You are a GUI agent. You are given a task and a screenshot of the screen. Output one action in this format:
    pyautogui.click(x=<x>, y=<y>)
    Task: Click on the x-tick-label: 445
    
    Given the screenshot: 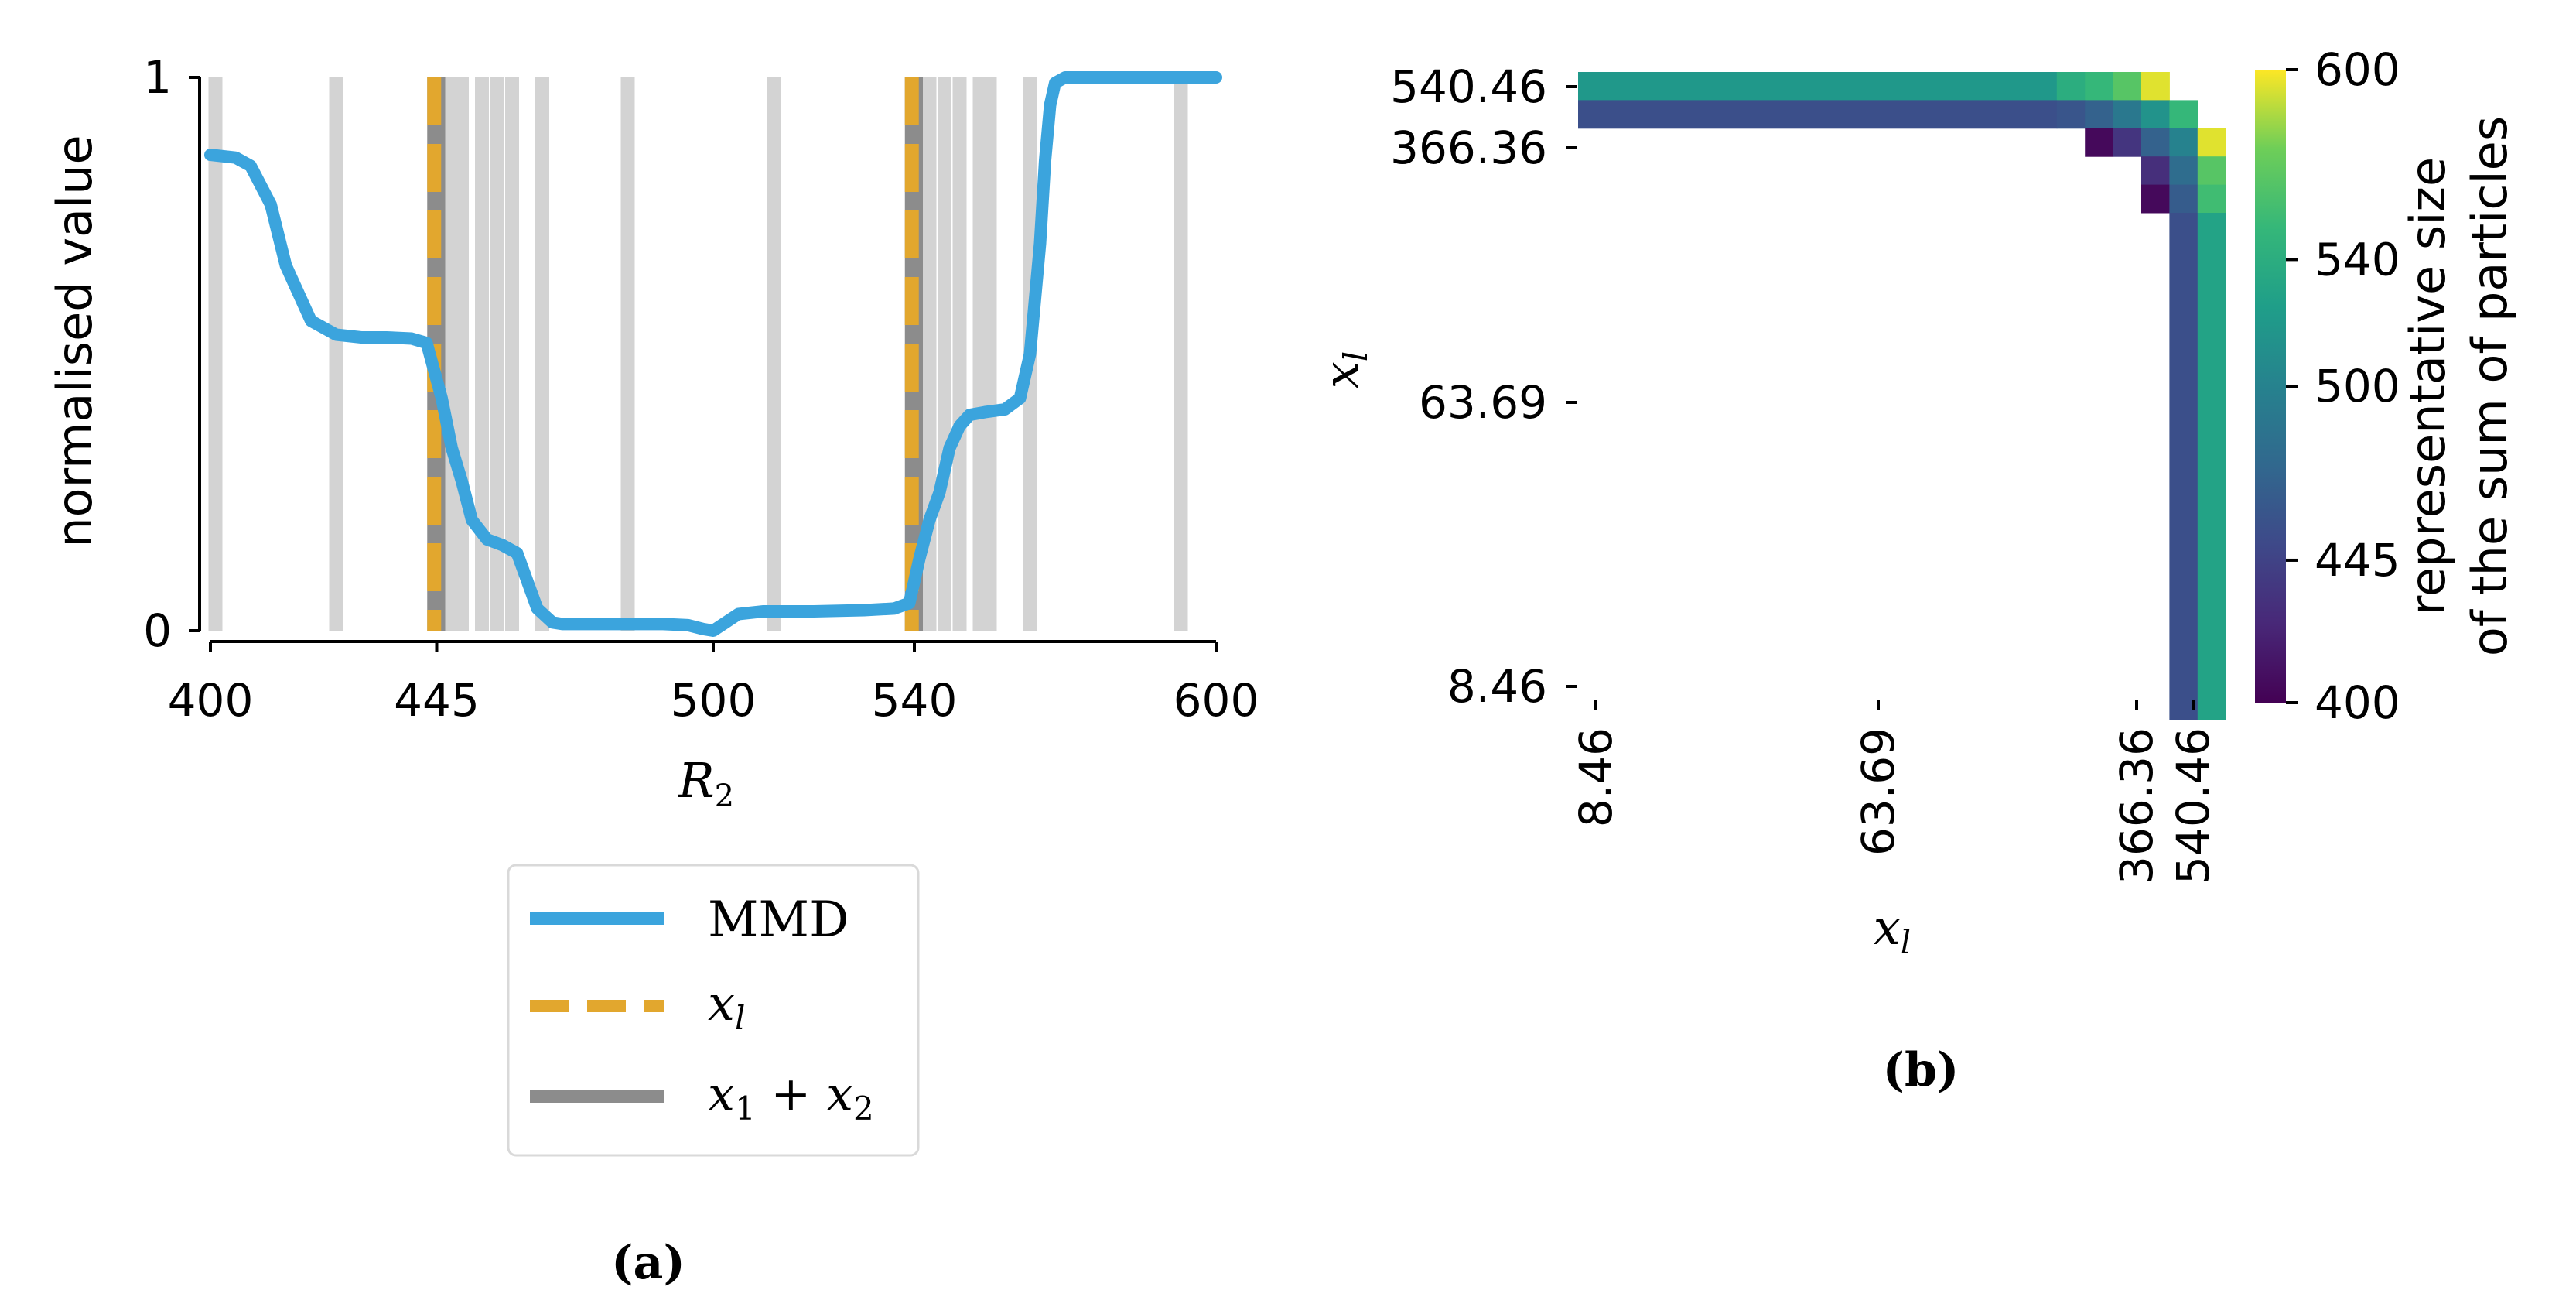 What is the action you would take?
    pyautogui.click(x=437, y=700)
    